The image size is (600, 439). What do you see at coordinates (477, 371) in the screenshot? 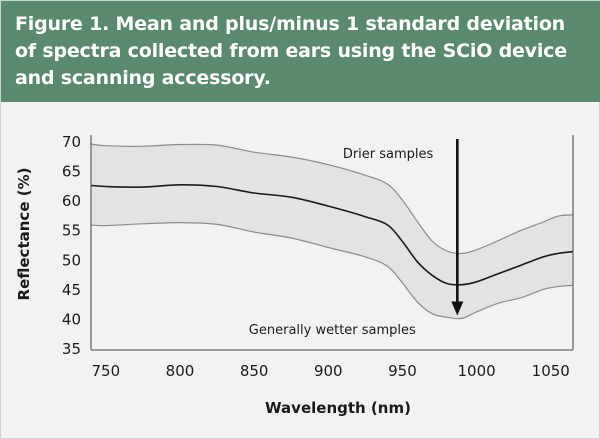
I see `x-tick-label: 1000` at bounding box center [477, 371].